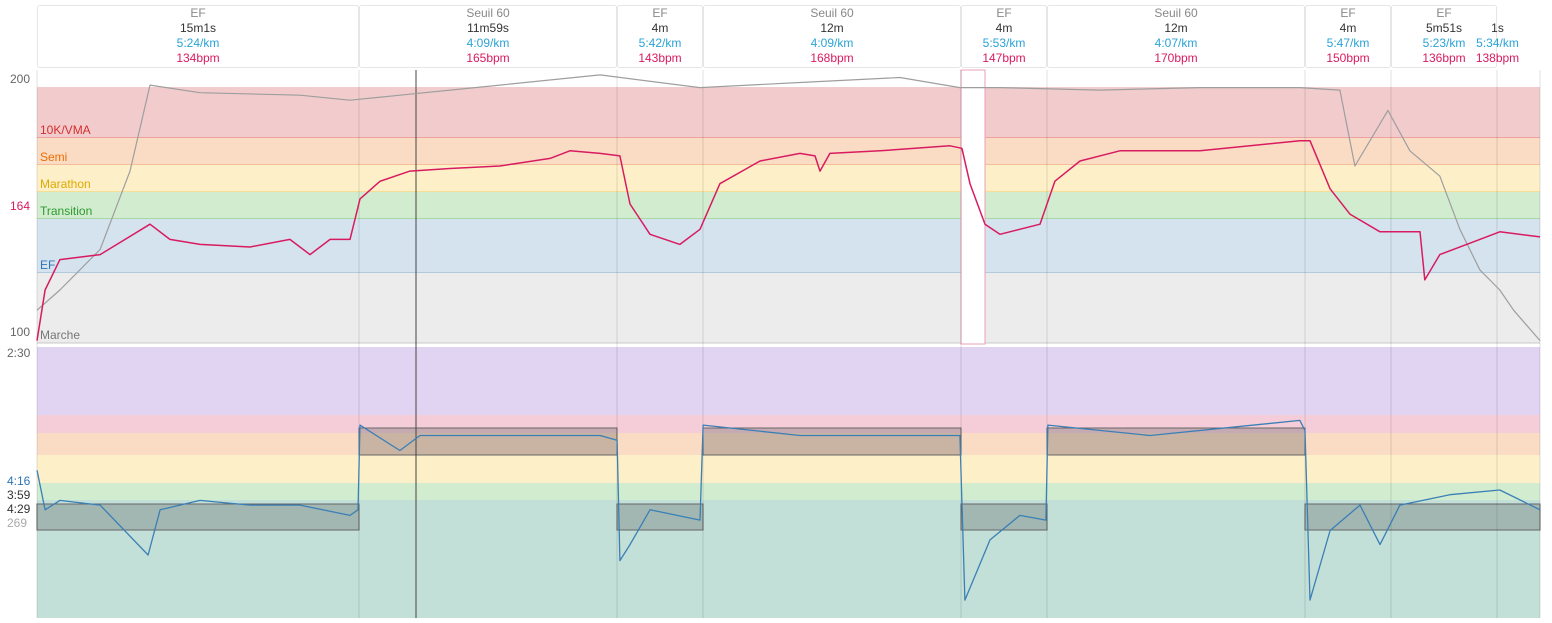 Image resolution: width=1552 pixels, height=623 pixels. What do you see at coordinates (1175, 58) in the screenshot?
I see `segment-bpm: 170bpm` at bounding box center [1175, 58].